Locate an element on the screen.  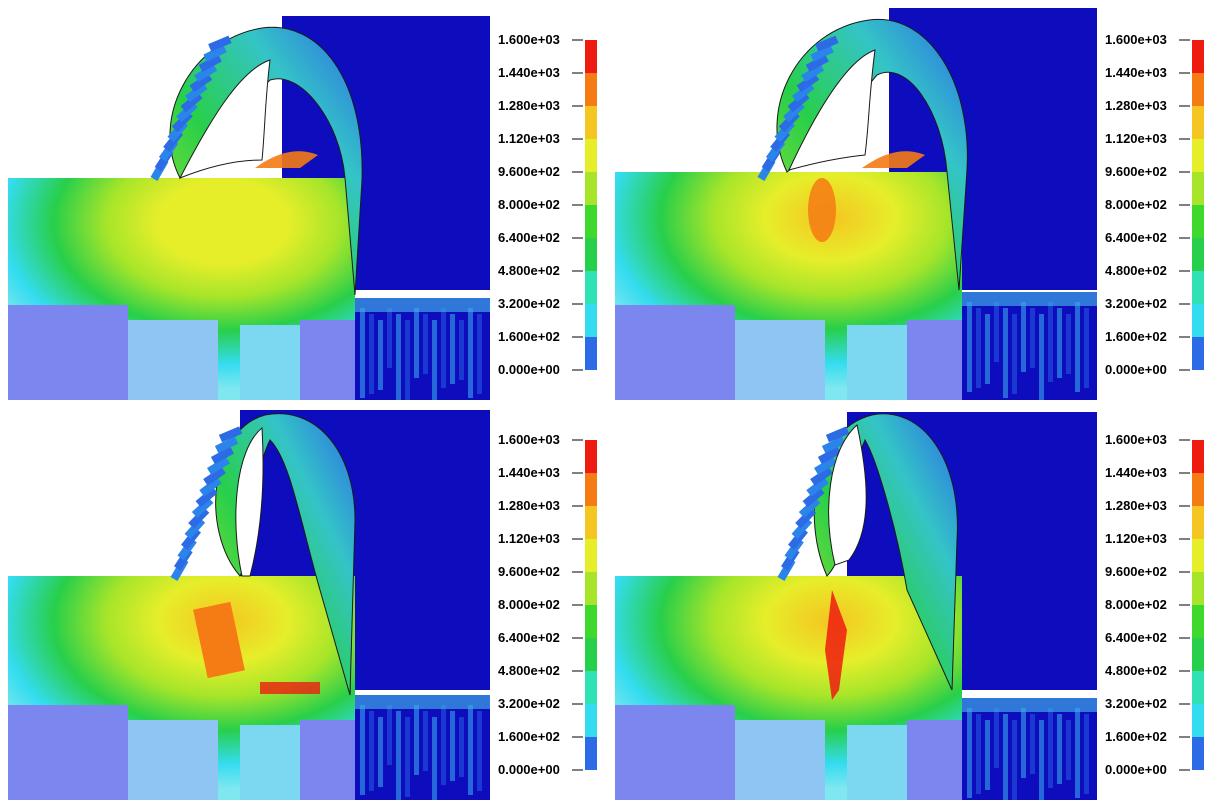
workpiece-cool-right is located at coordinates (877, 362).